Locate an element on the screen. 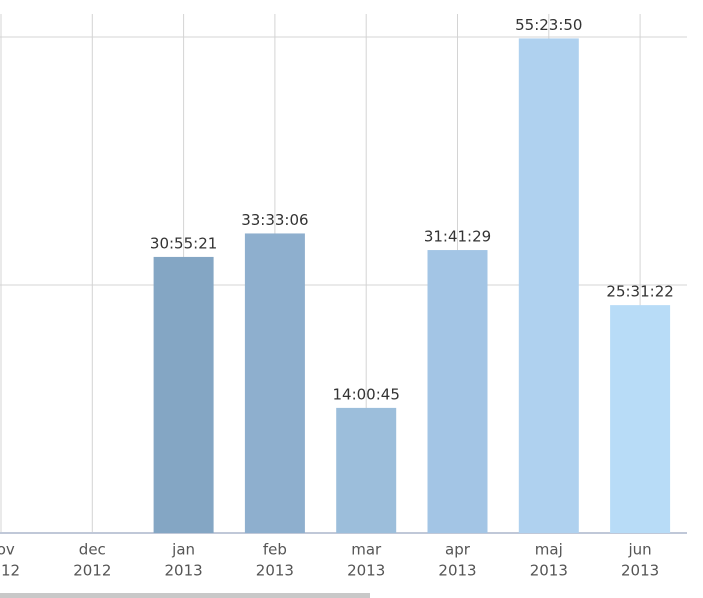 The height and width of the screenshot is (598, 703). x-tick-label: dec is located at coordinates (92, 550).